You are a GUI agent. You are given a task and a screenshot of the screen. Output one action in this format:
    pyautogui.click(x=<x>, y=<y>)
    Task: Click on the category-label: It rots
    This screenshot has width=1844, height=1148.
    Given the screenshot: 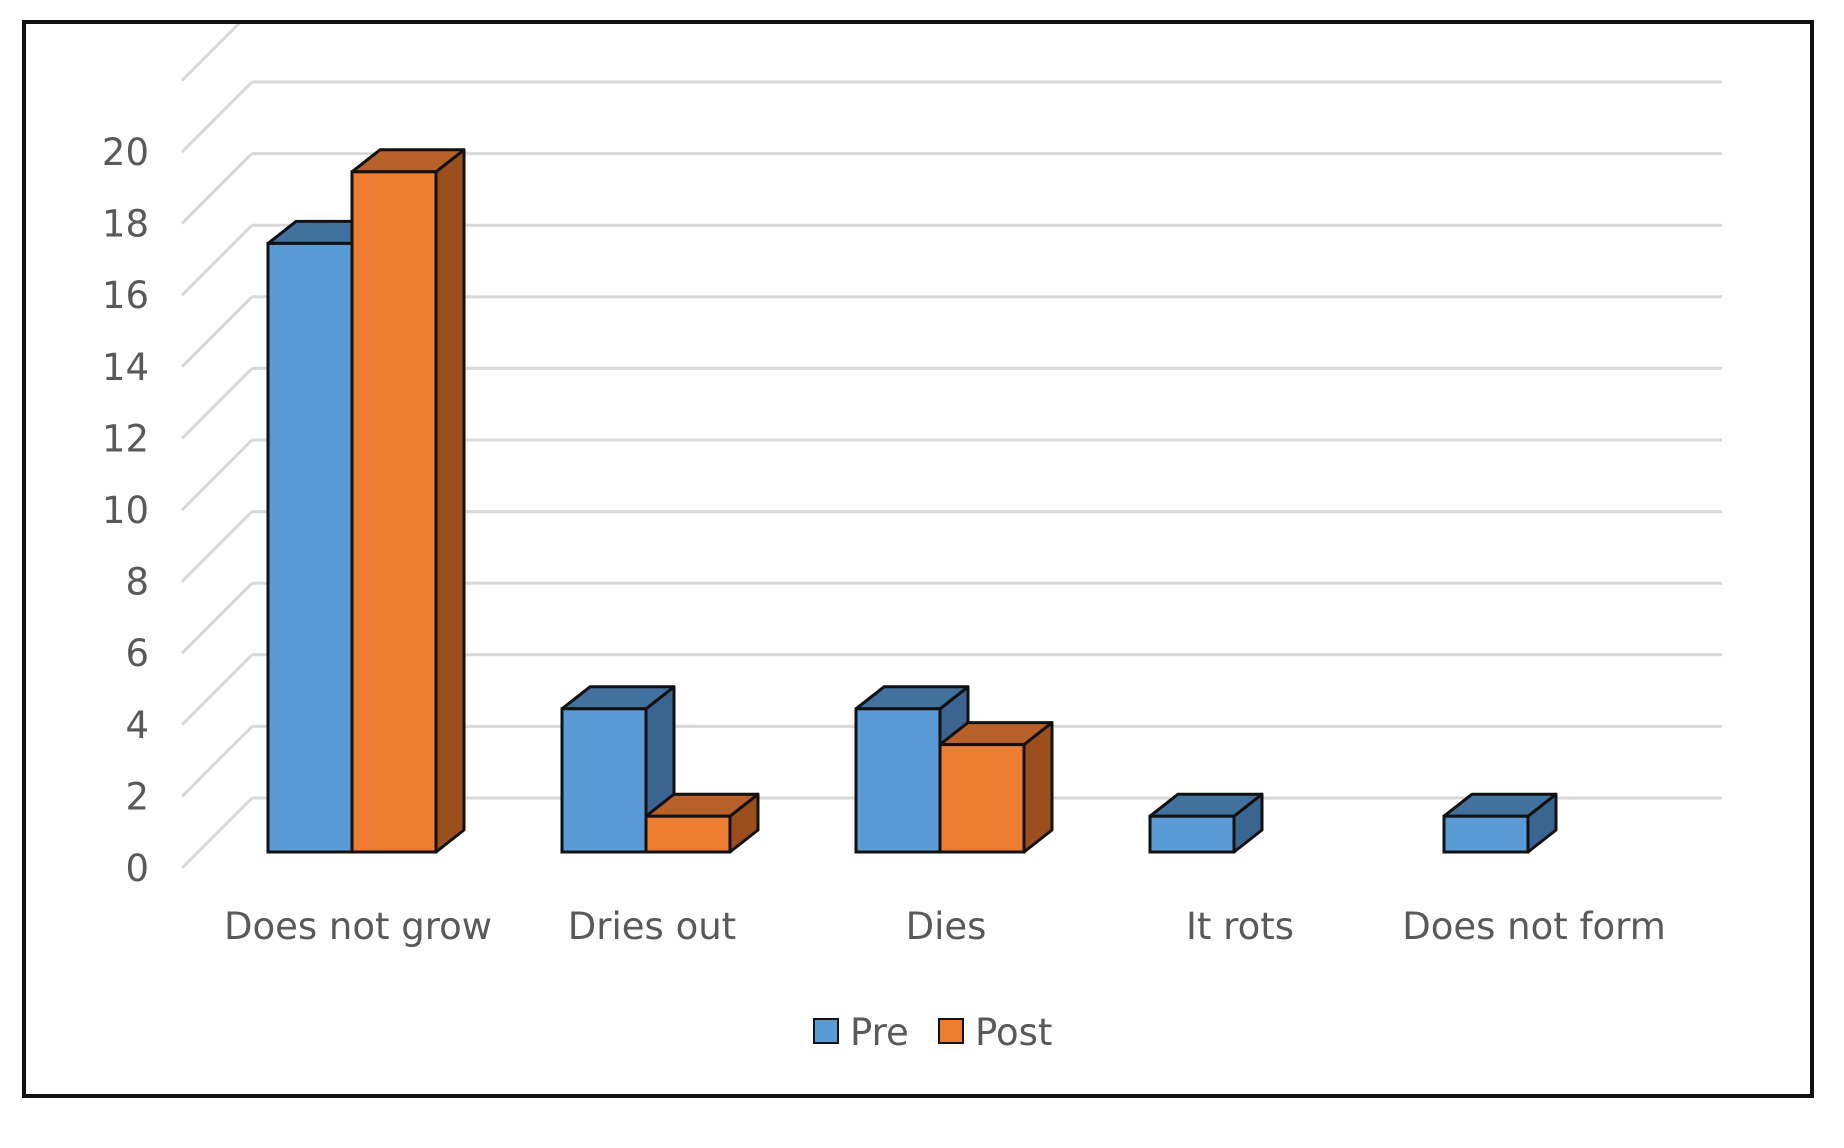 What is the action you would take?
    pyautogui.click(x=1240, y=926)
    